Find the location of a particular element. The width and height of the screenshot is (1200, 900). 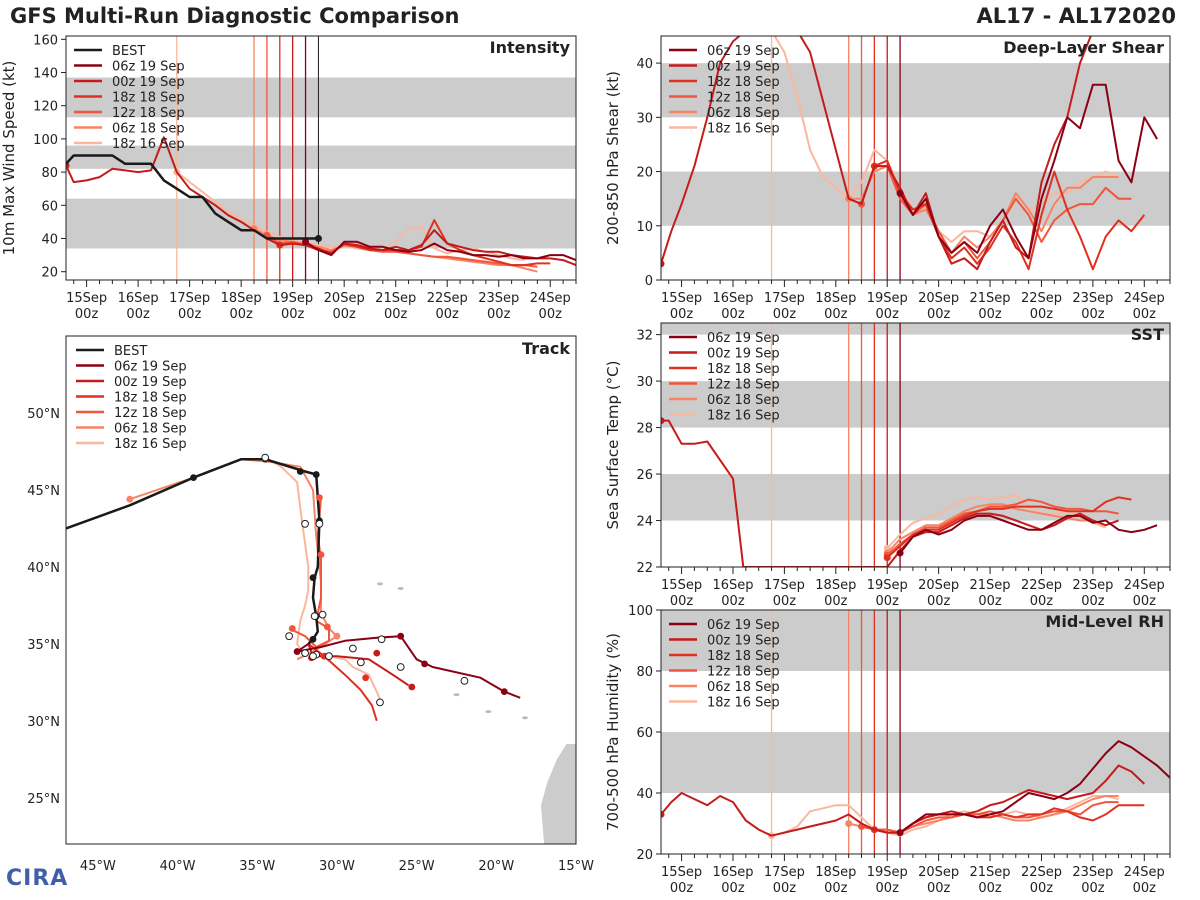

y-tick-label: 32 is located at coordinates (644, 336).